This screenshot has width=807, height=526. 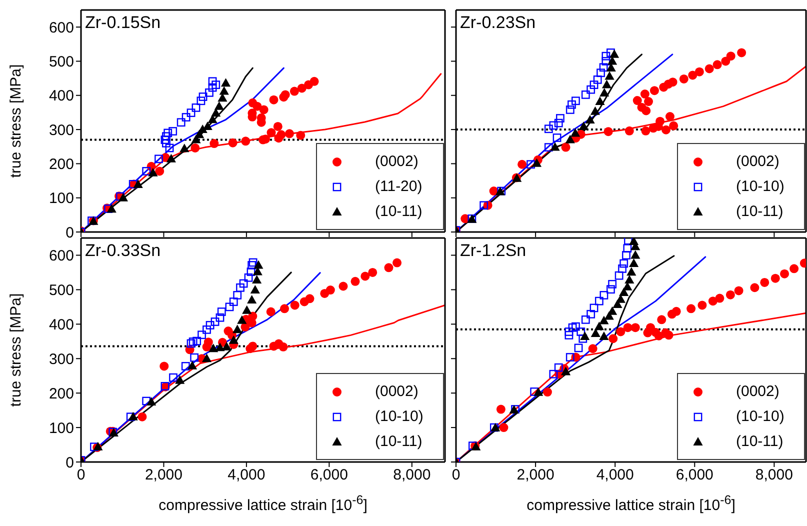 I want to click on legend-label: (0002), so click(x=396, y=391).